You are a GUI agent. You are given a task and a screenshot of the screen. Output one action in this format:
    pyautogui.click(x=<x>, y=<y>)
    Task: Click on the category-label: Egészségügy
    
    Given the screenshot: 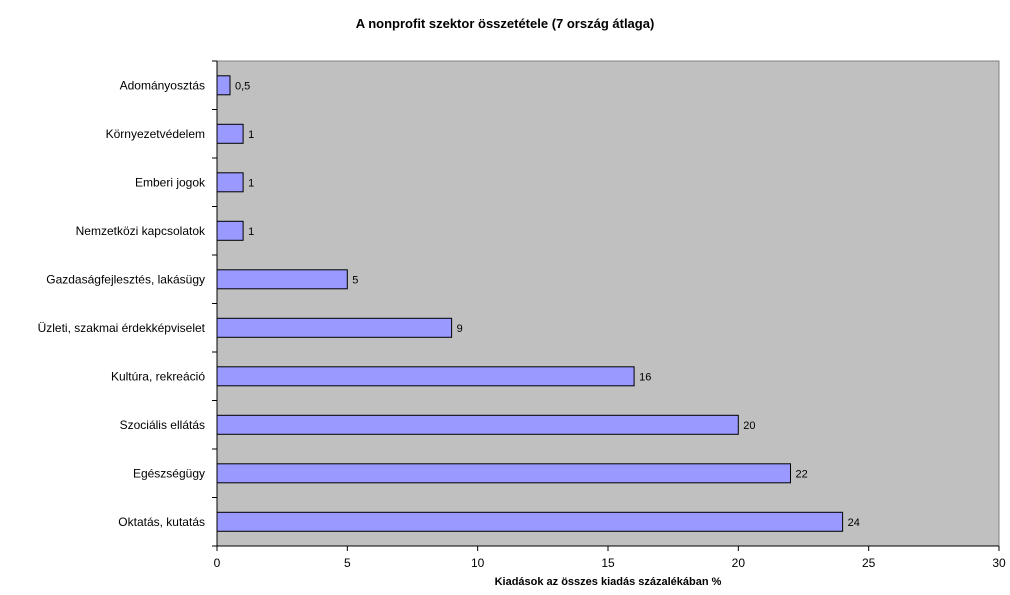 What is the action you would take?
    pyautogui.click(x=169, y=473)
    